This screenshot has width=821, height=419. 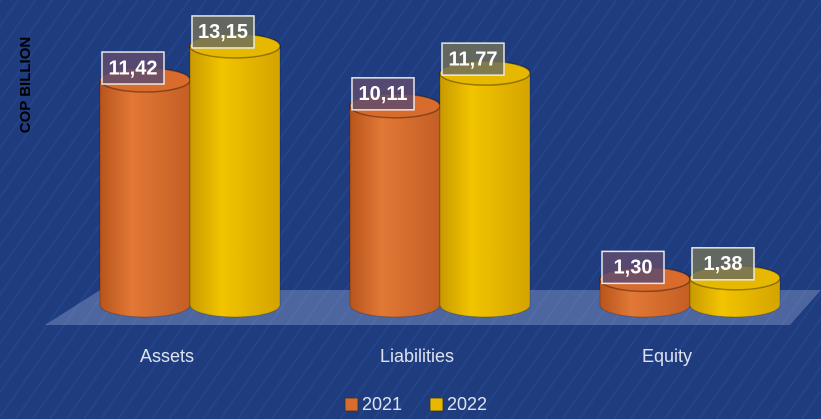 I want to click on y-axis-label: COP BILLION, so click(x=25, y=85).